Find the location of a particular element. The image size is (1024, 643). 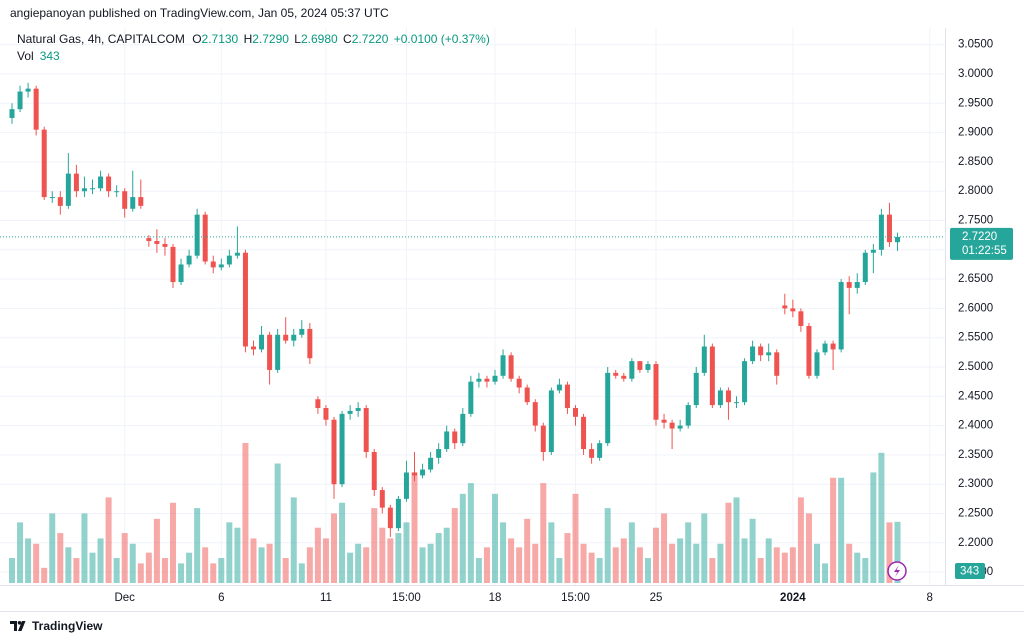

l-key: L is located at coordinates (297, 39).